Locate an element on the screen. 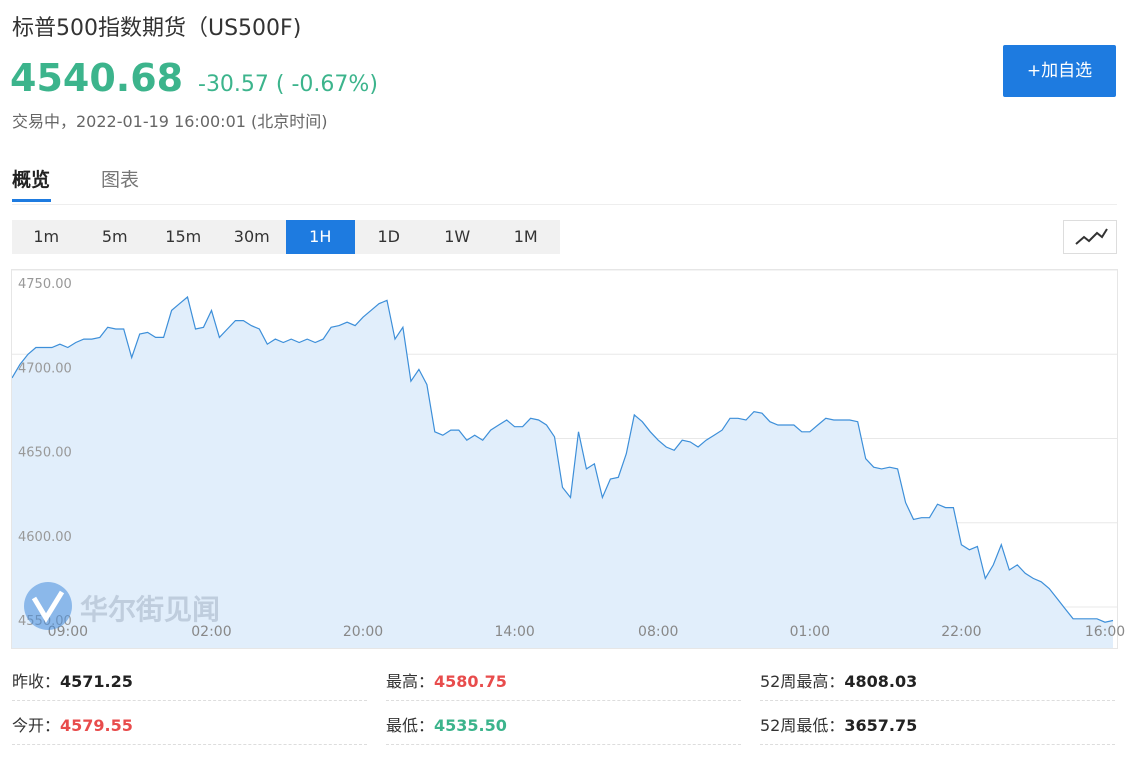 The width and height of the screenshot is (1133, 757). interval-button: 15m is located at coordinates (183, 236).